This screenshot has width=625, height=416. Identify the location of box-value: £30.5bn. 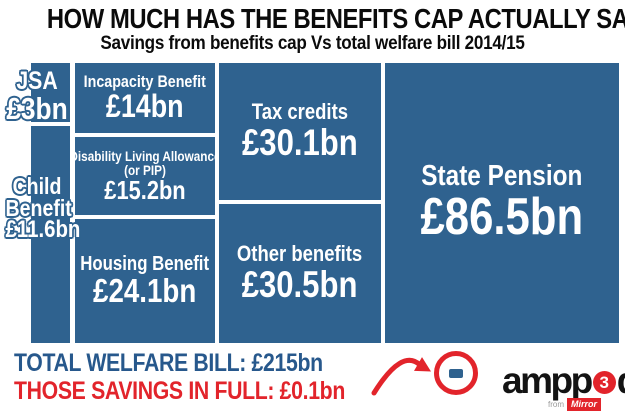
(300, 284).